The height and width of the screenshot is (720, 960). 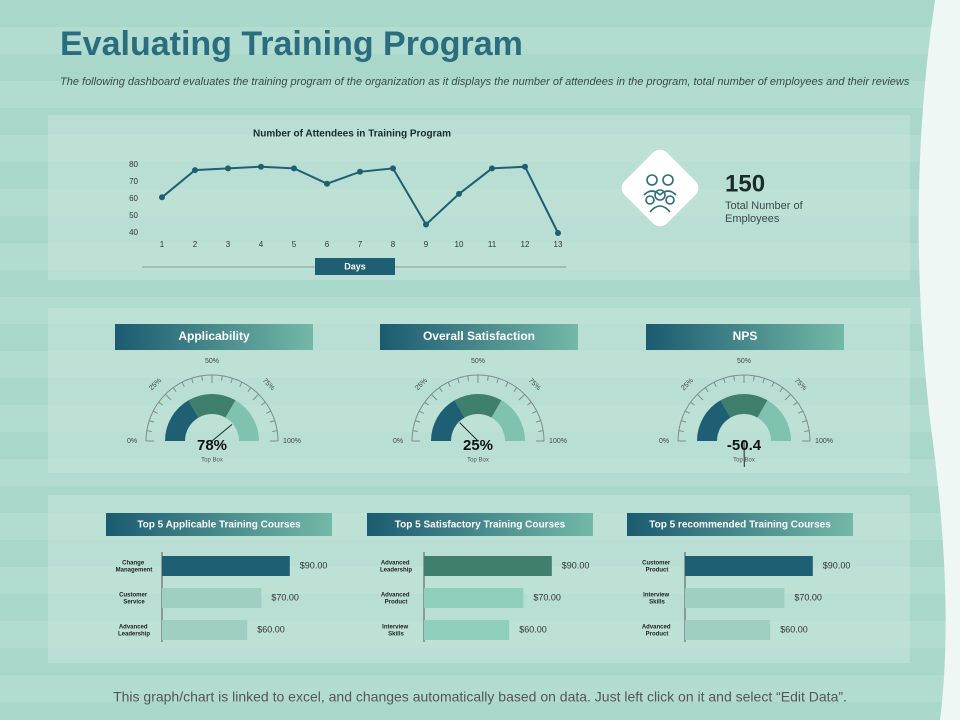 What do you see at coordinates (133, 181) in the screenshot?
I see `y-tick-label: 70` at bounding box center [133, 181].